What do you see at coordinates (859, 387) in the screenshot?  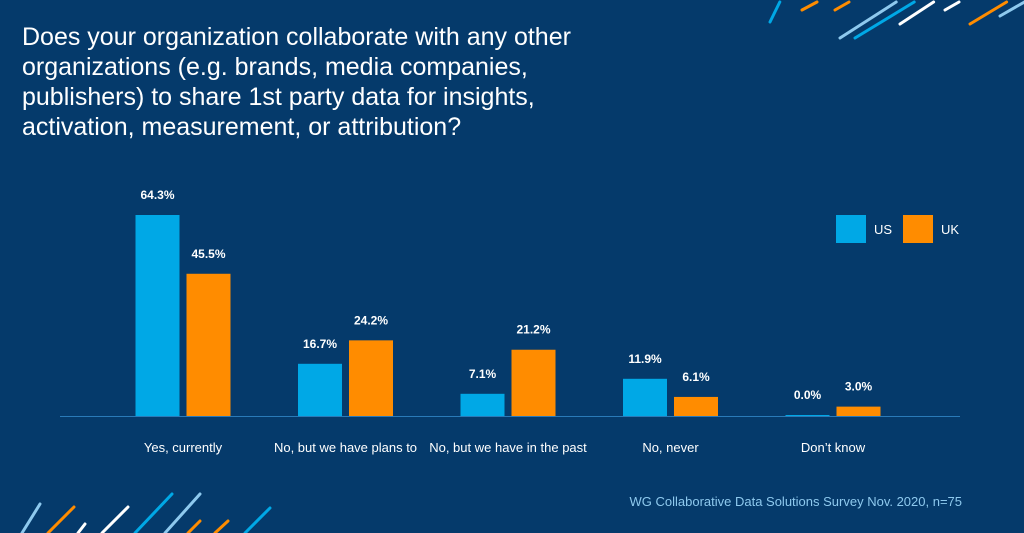 I see `data-label: 3.0%` at bounding box center [859, 387].